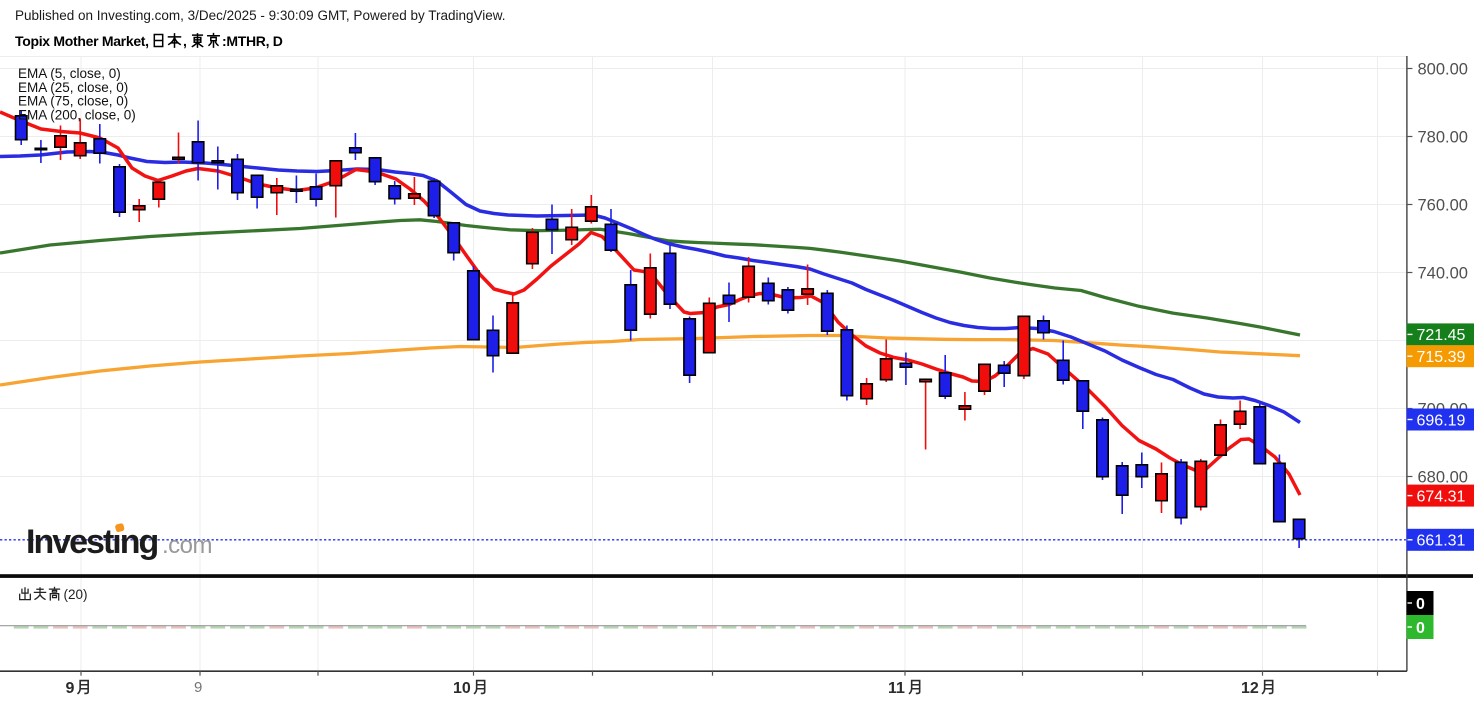 The width and height of the screenshot is (1481, 705). Describe the element at coordinates (76, 594) in the screenshot. I see `svg-text: (20)` at that location.